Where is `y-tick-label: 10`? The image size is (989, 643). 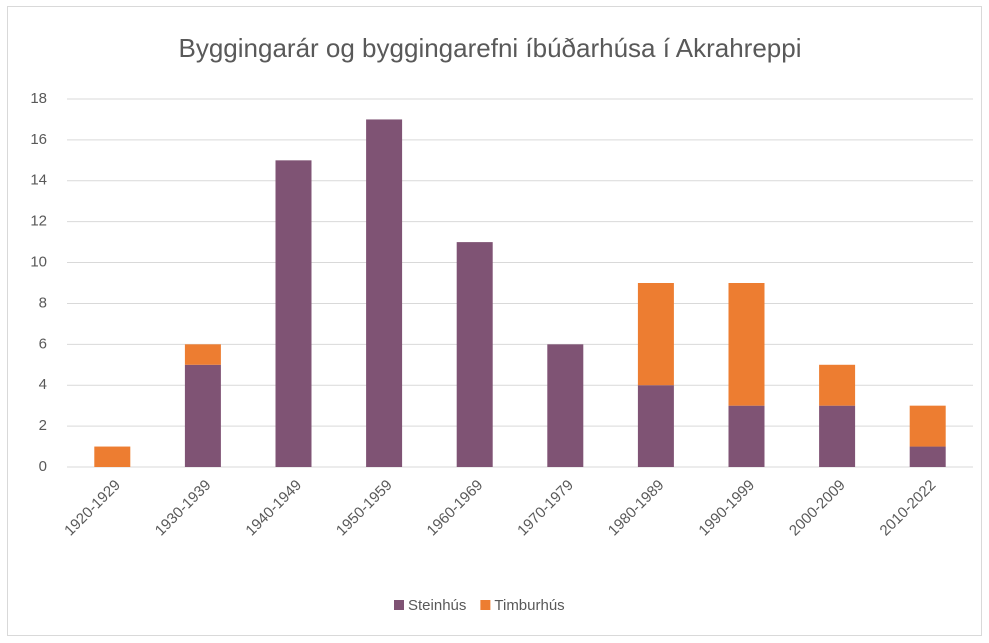
y-tick-label: 10 is located at coordinates (38, 262).